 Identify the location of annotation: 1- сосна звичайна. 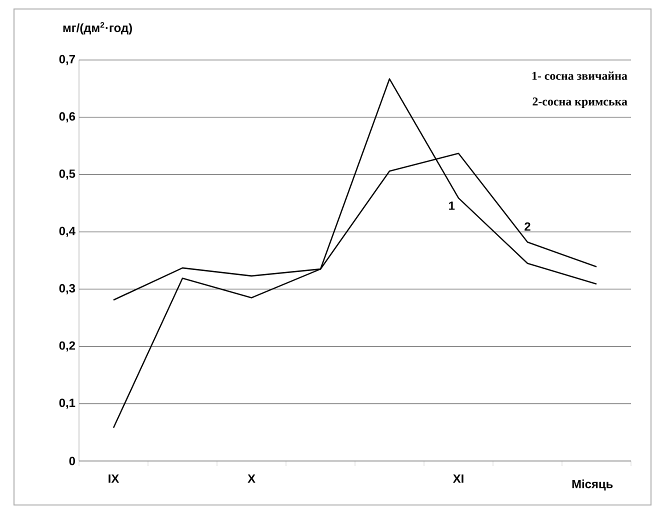
(580, 76).